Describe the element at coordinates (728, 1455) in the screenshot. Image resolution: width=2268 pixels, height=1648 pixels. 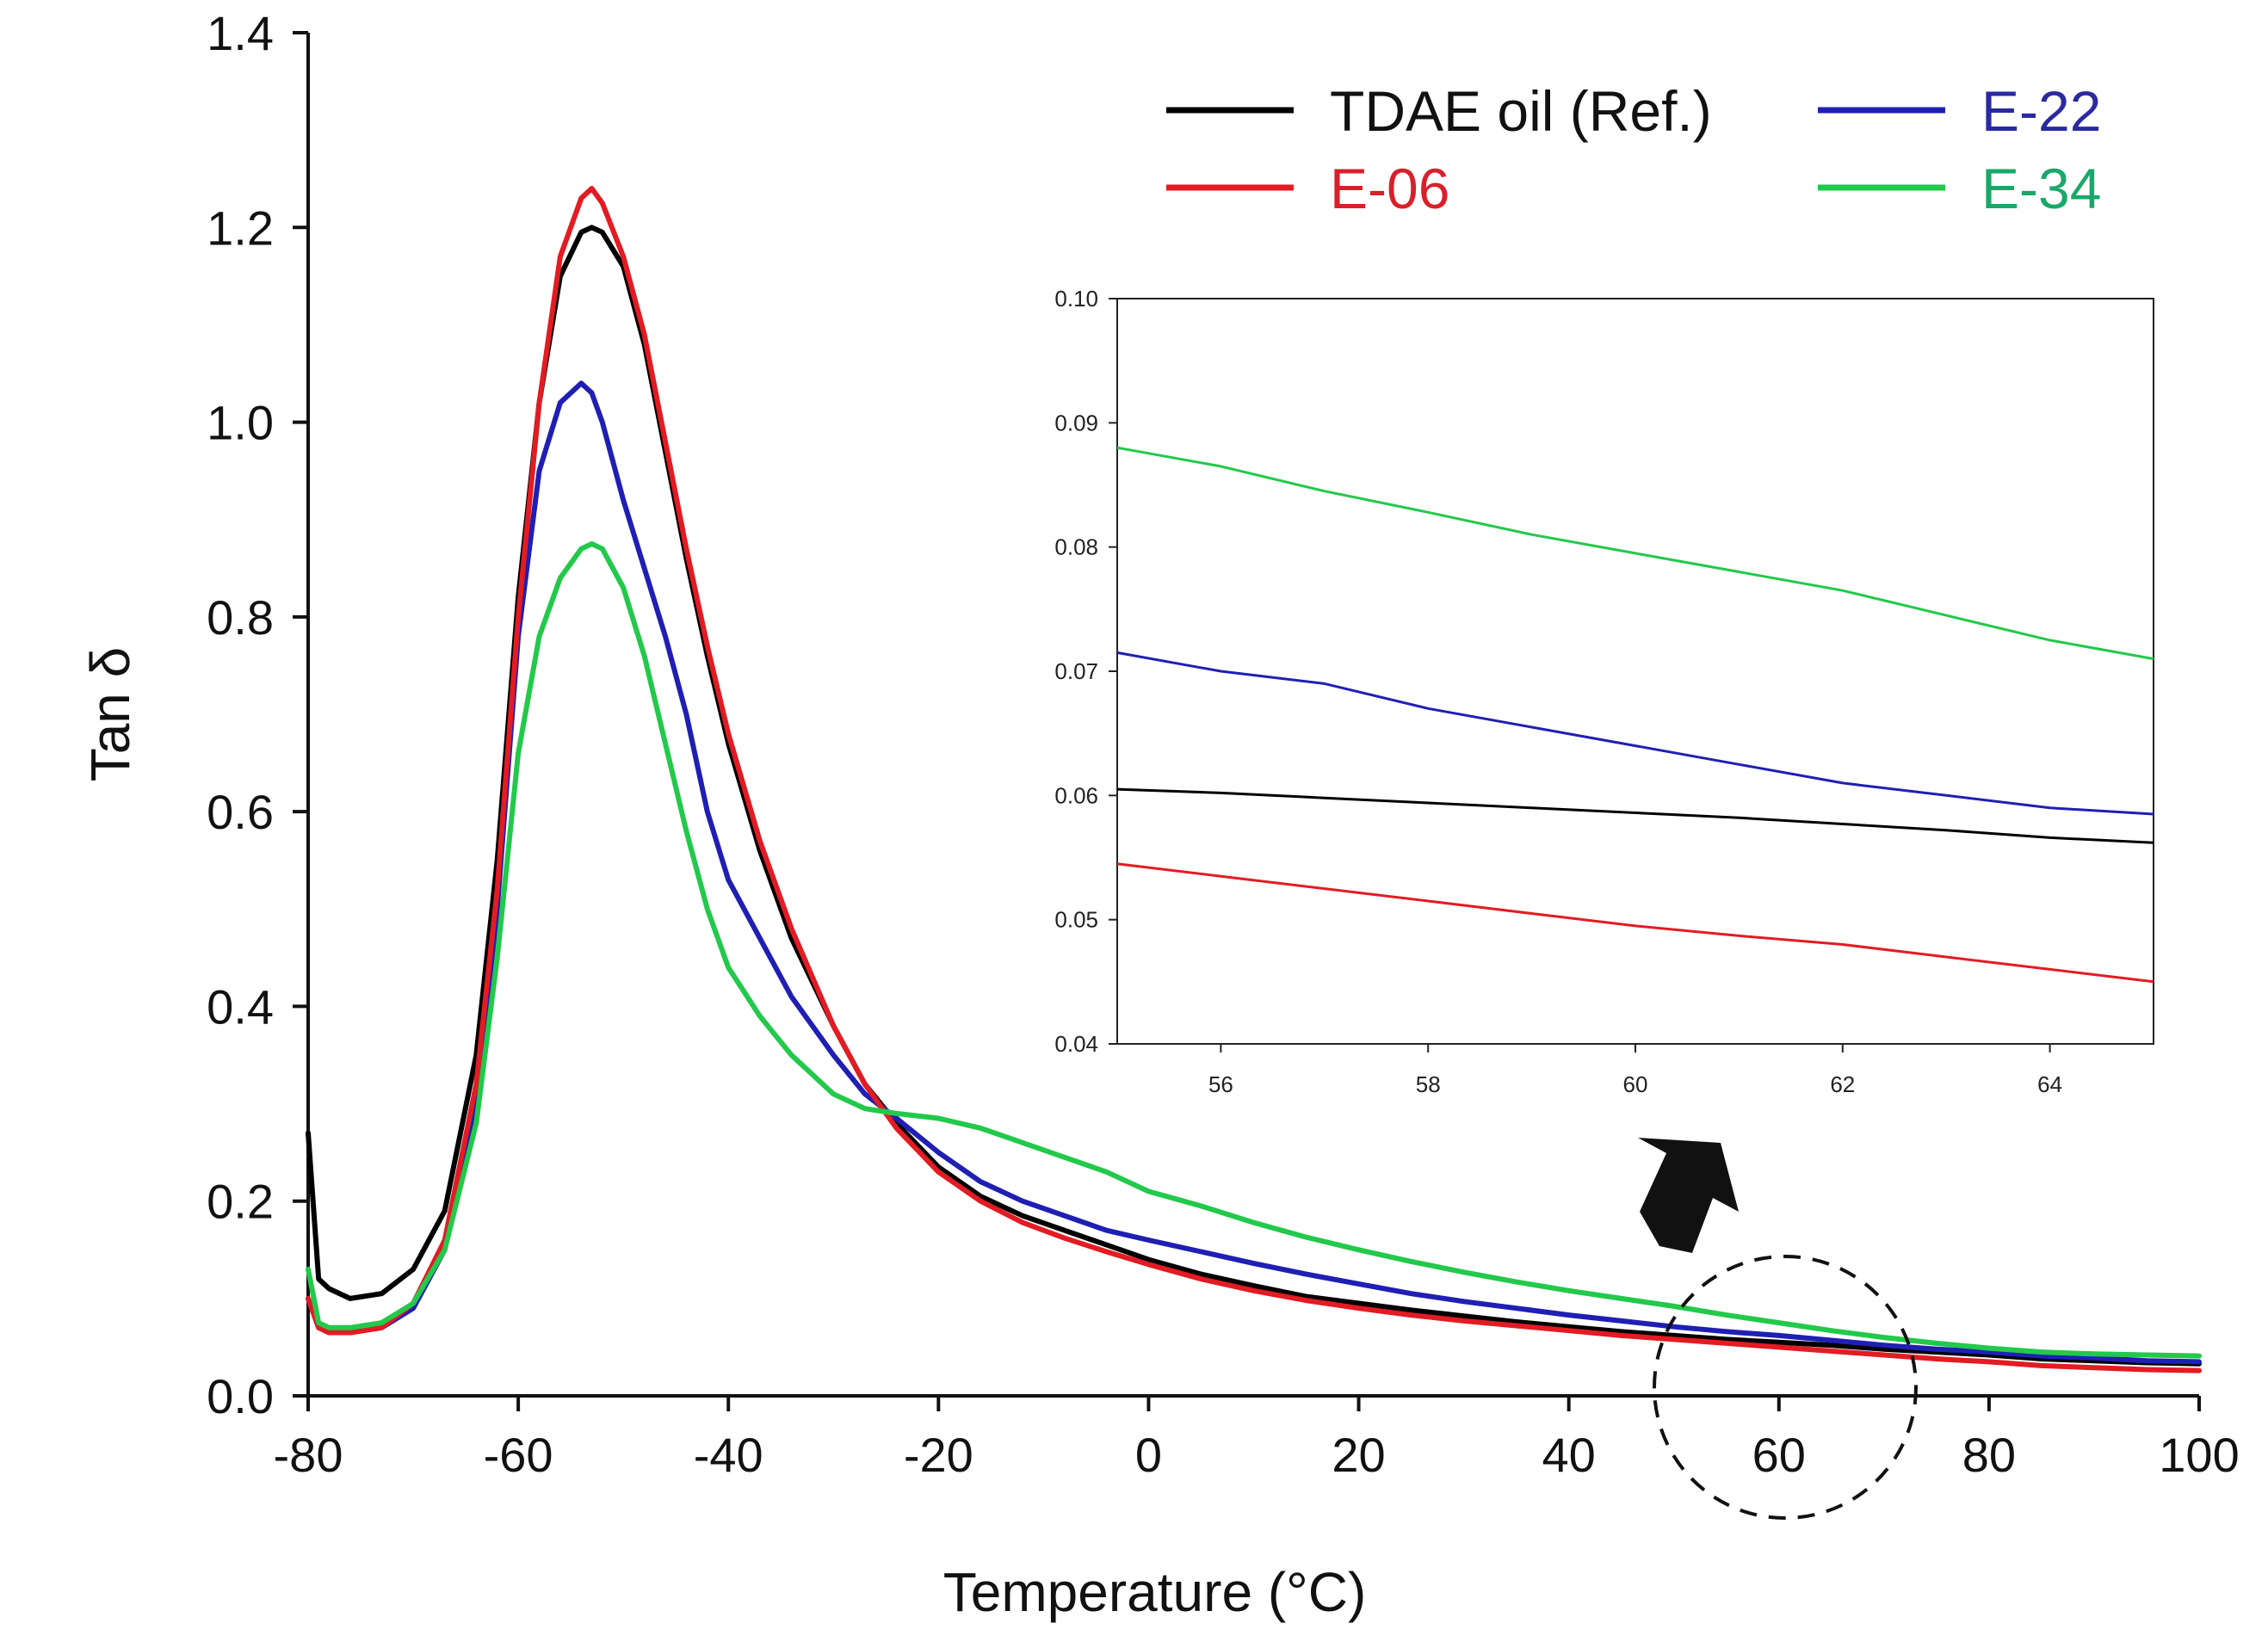
I see `x-tick-label: -40` at that location.